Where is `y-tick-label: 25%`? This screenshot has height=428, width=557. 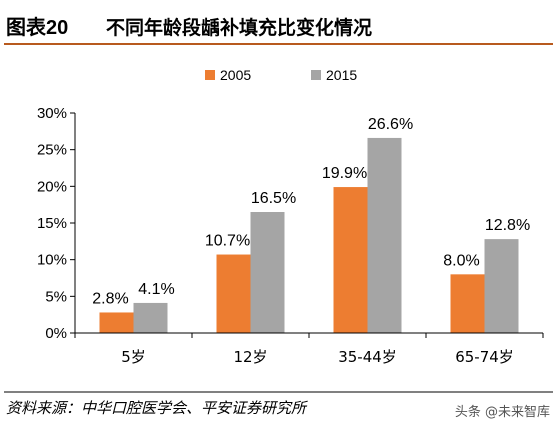 y-tick-label: 25% is located at coordinates (52, 150).